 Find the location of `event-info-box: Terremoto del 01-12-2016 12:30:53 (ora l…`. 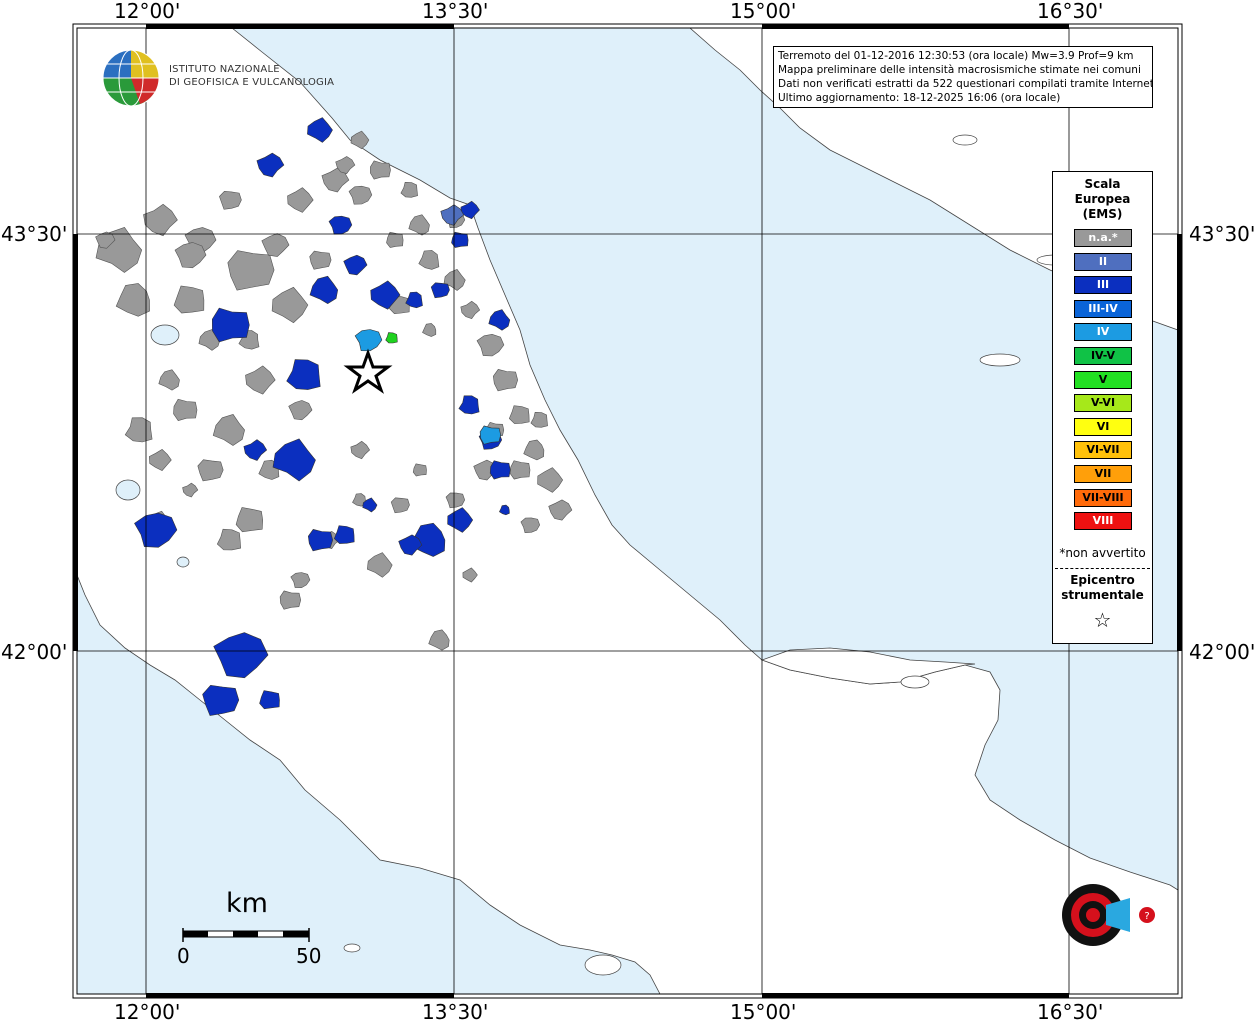

event-info-box: Terremoto del 01-12-2016 12:30:53 (ora l… is located at coordinates (963, 77).